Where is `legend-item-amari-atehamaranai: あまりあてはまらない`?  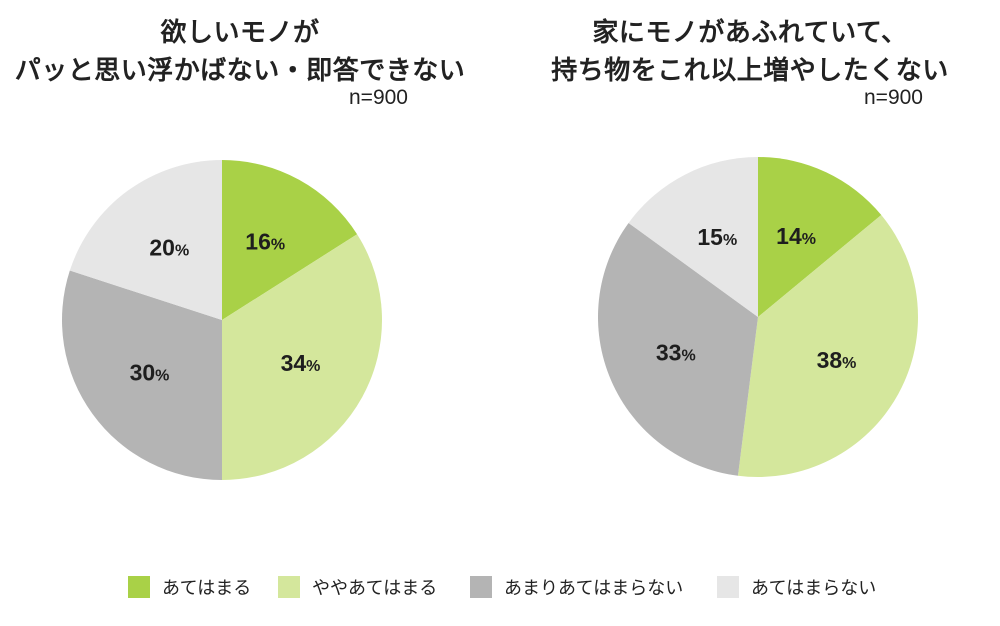 legend-item-amari-atehamaranai: あまりあてはまらない is located at coordinates (576, 587).